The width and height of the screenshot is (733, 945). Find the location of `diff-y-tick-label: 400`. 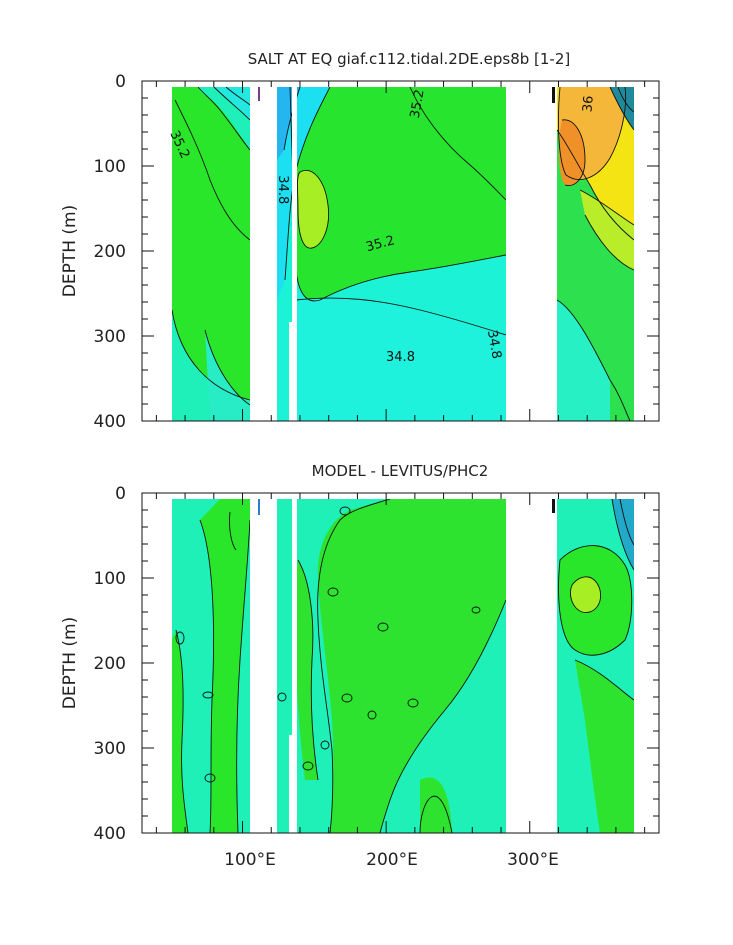

diff-y-tick-label: 400 is located at coordinates (110, 834).